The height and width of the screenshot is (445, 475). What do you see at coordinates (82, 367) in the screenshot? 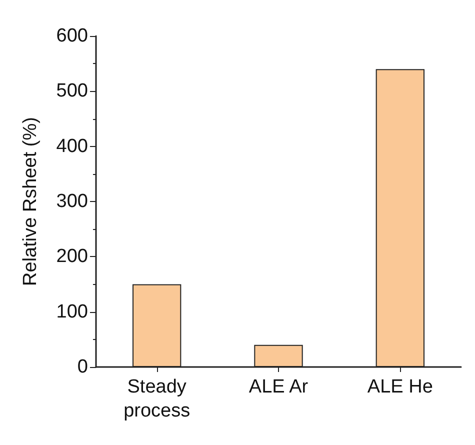
I see `y-tick-label: 0` at bounding box center [82, 367].